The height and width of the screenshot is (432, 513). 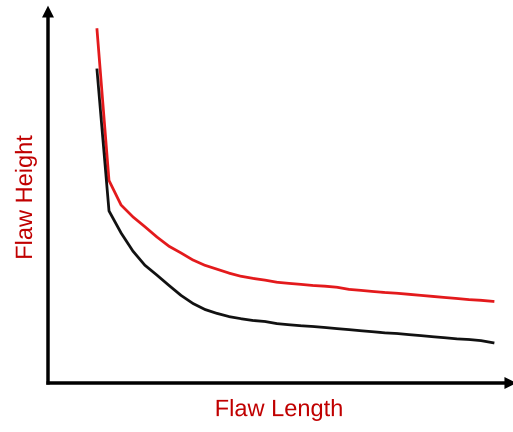 I want to click on y-axis-title: Flaw Height, so click(x=25, y=196).